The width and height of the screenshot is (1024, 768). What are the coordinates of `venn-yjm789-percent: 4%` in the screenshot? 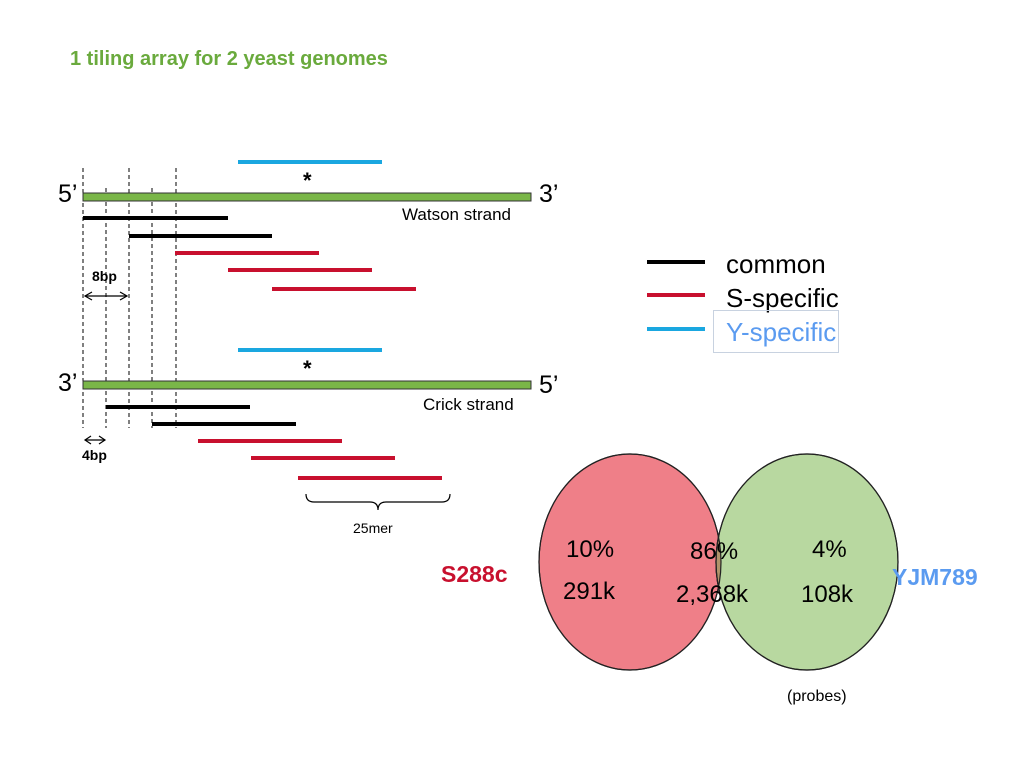 It's located at (829, 549).